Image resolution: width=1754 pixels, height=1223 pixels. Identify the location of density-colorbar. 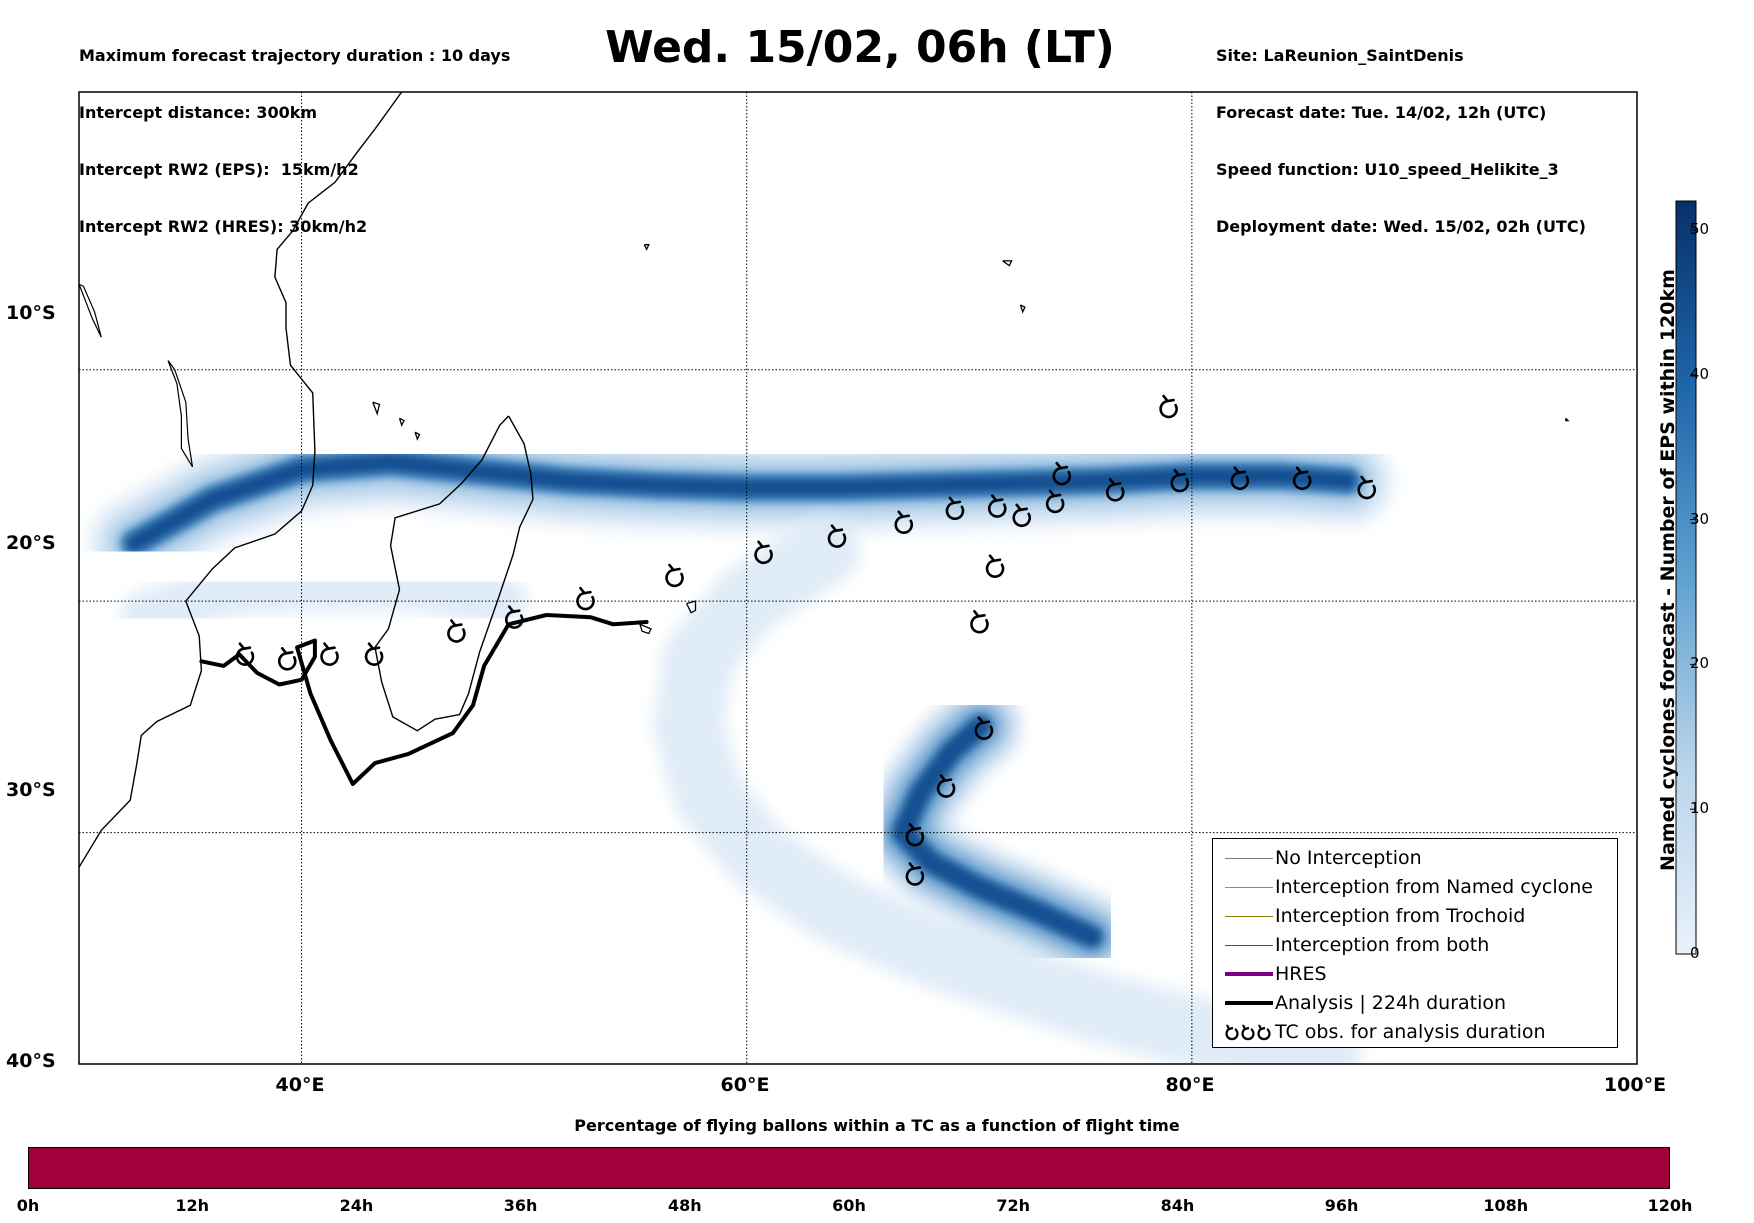
(1686, 577).